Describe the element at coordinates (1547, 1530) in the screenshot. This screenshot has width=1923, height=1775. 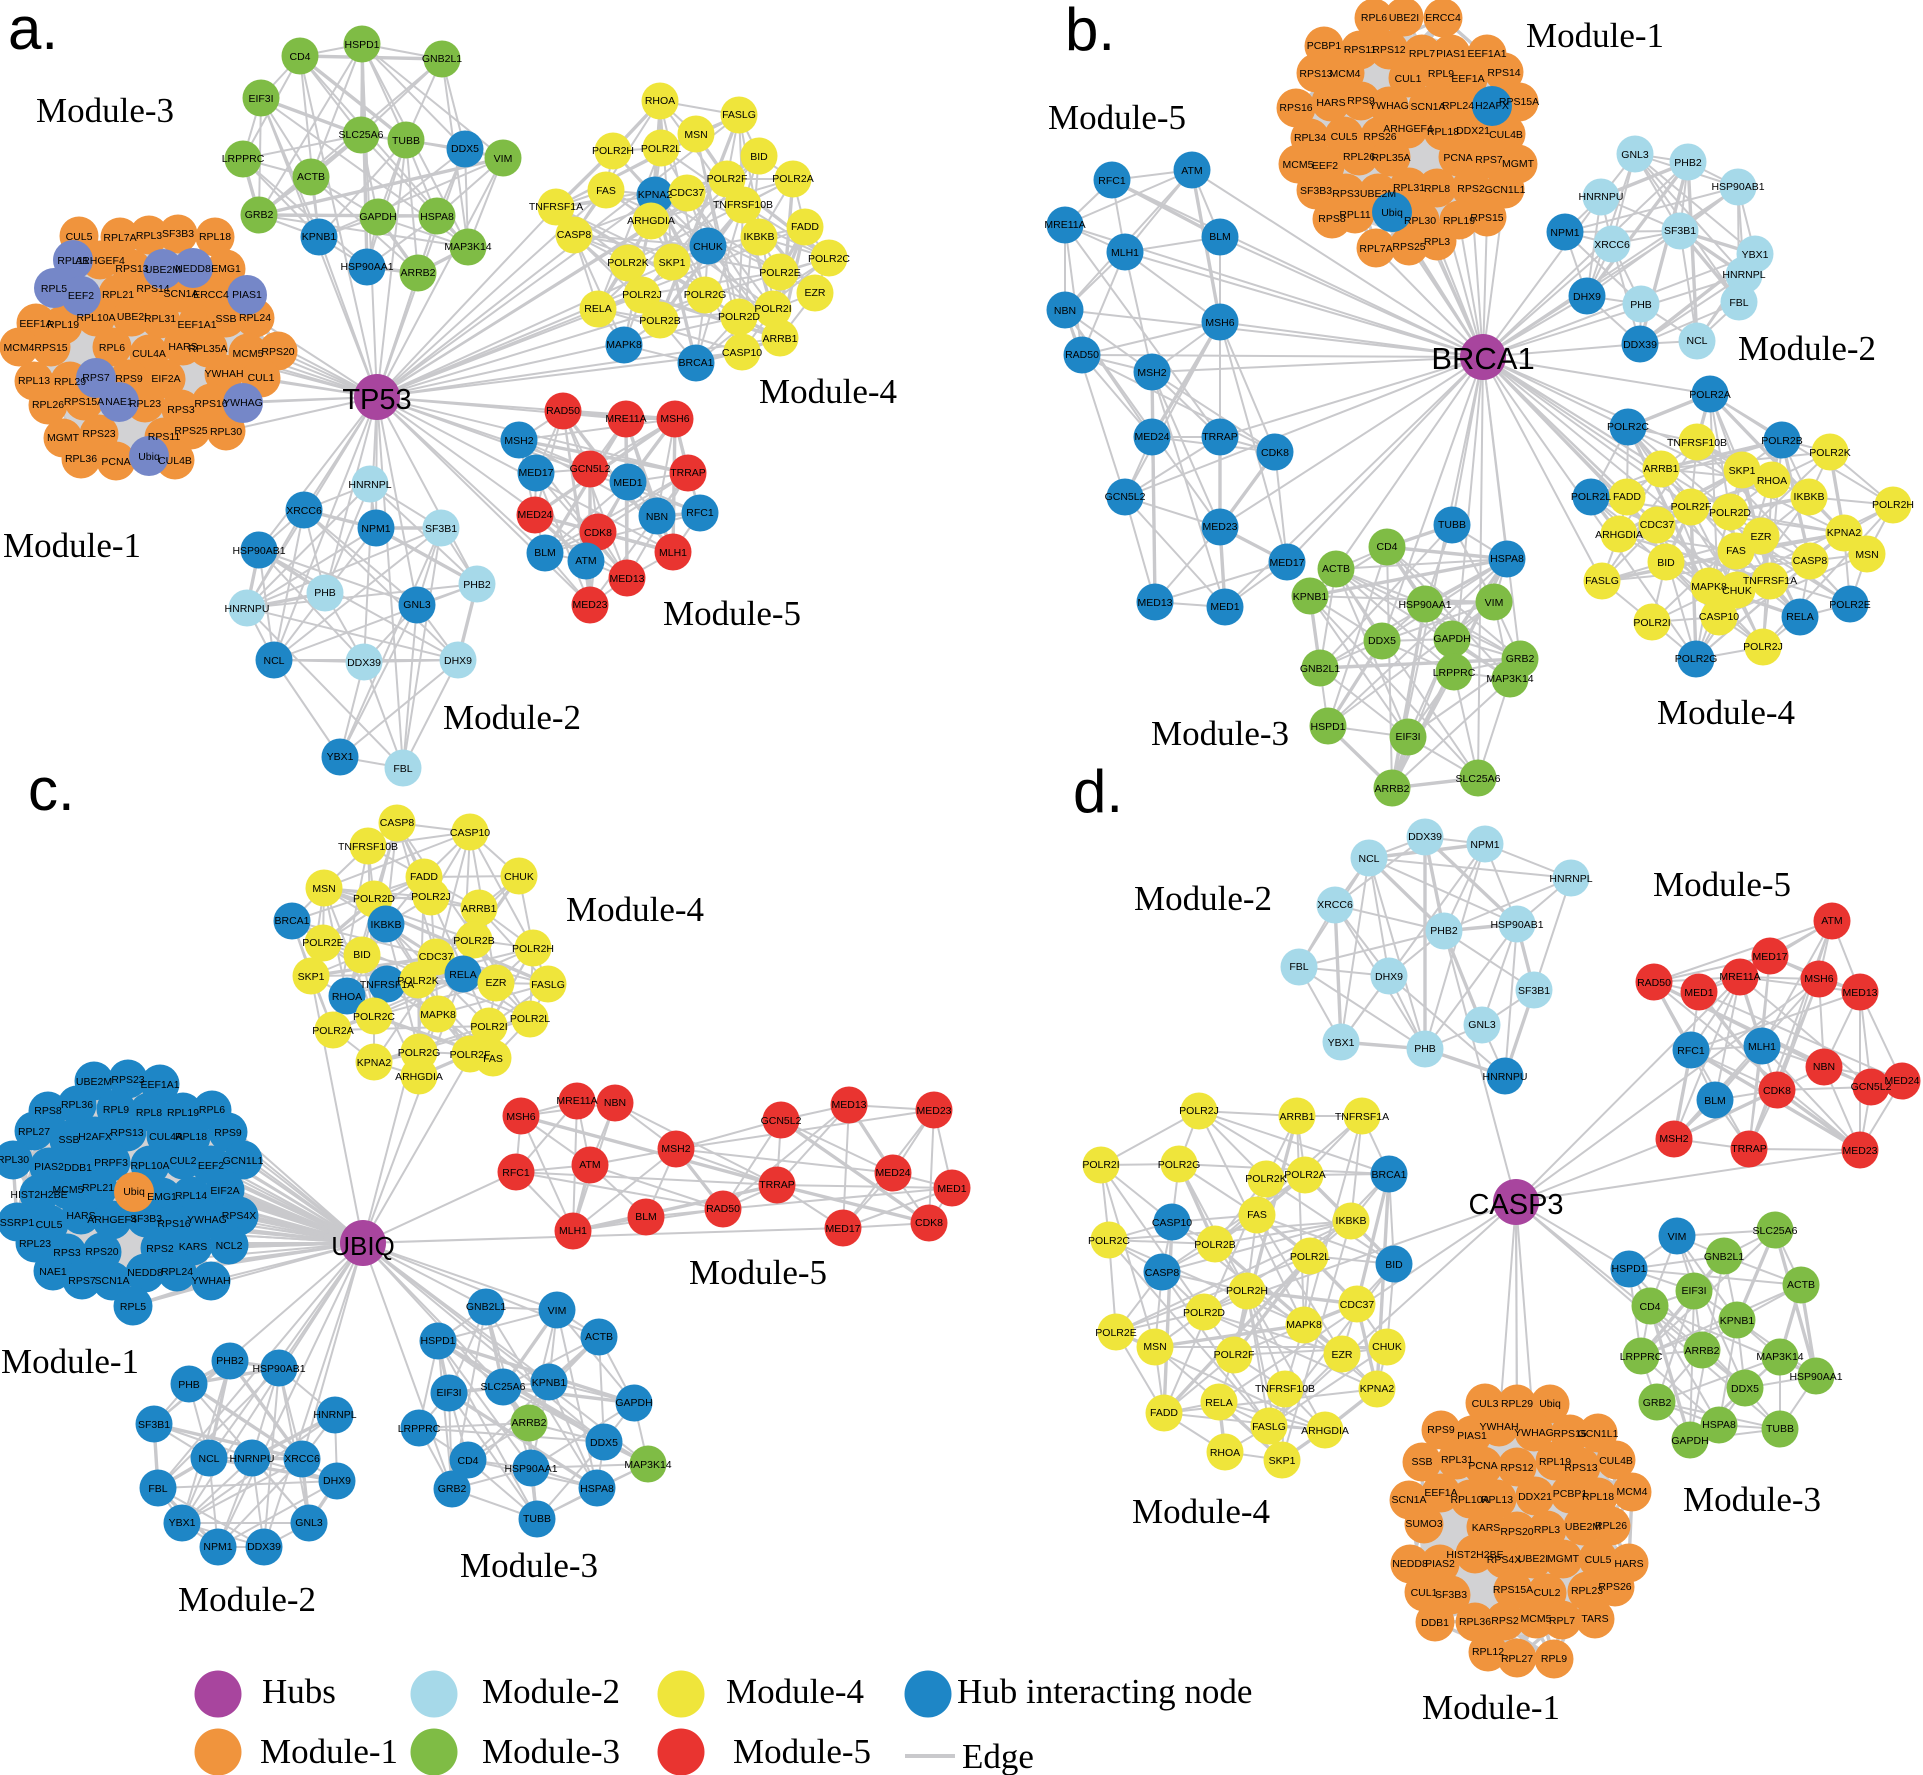
I see `svg-text: RPL3` at that location.